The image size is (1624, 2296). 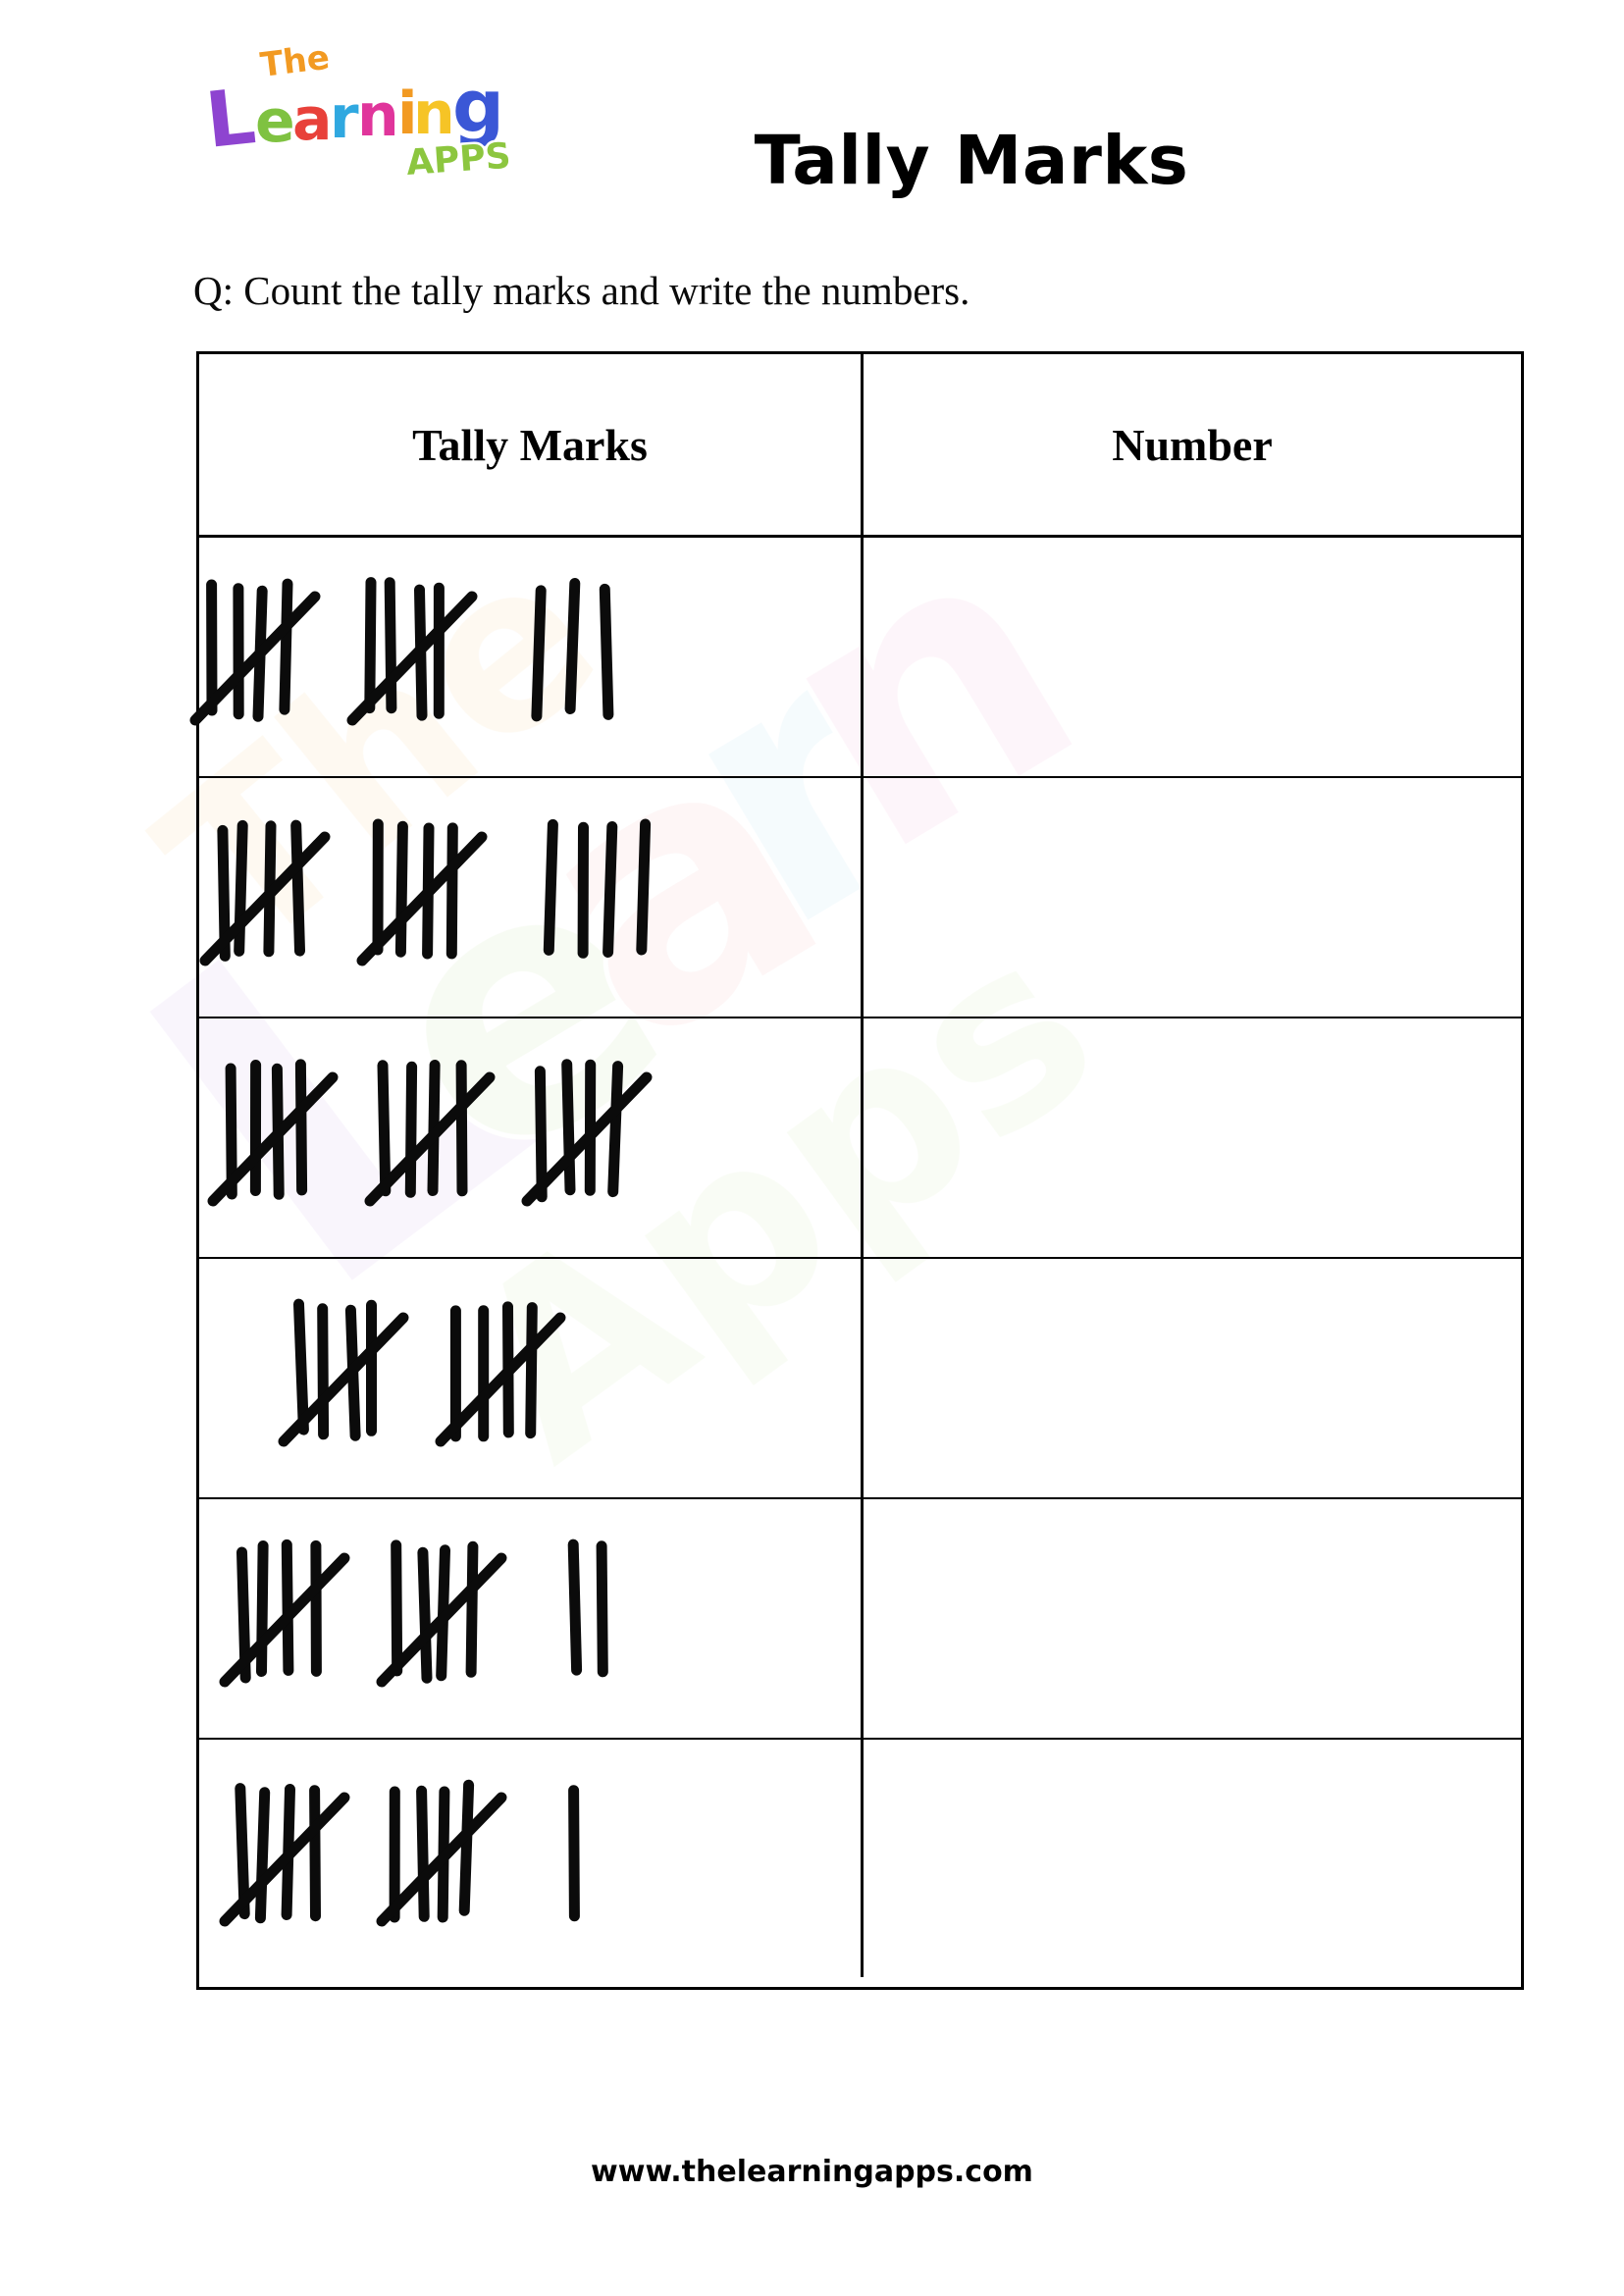 I want to click on header-cell-number: Number, so click(x=1192, y=444).